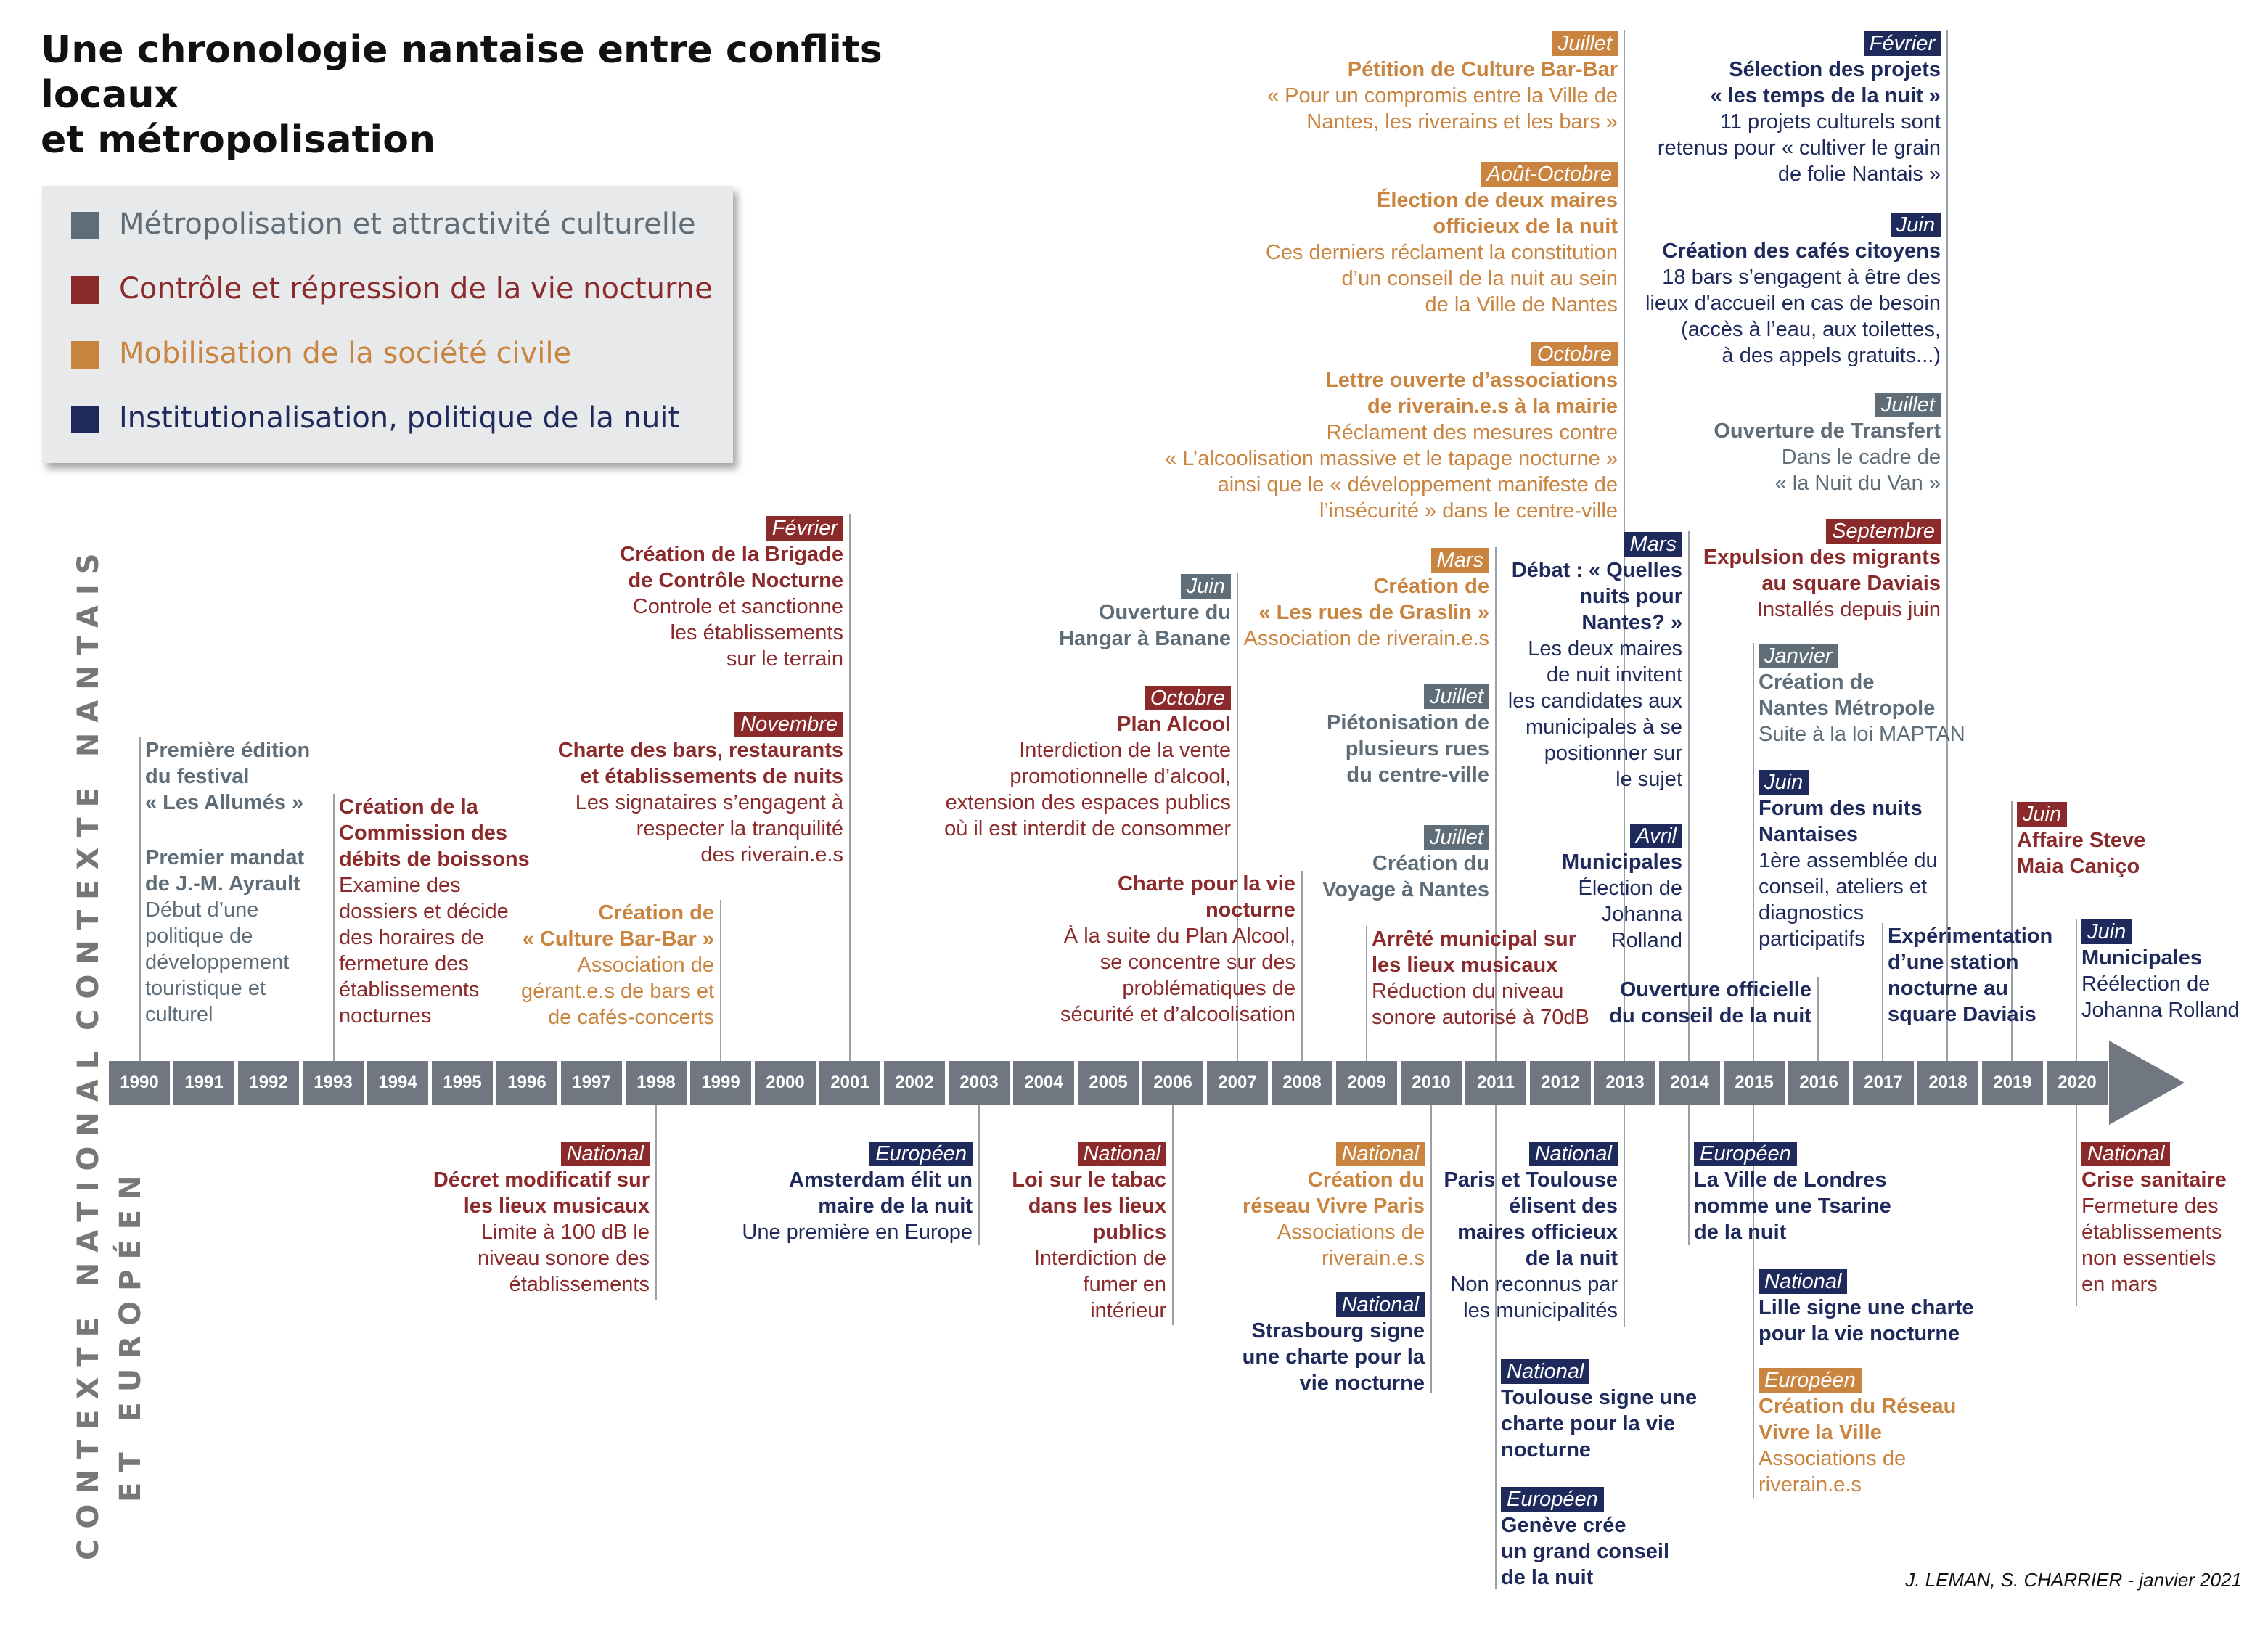  What do you see at coordinates (1801, 251) in the screenshot?
I see `event-title: Création des cafés citoyens` at bounding box center [1801, 251].